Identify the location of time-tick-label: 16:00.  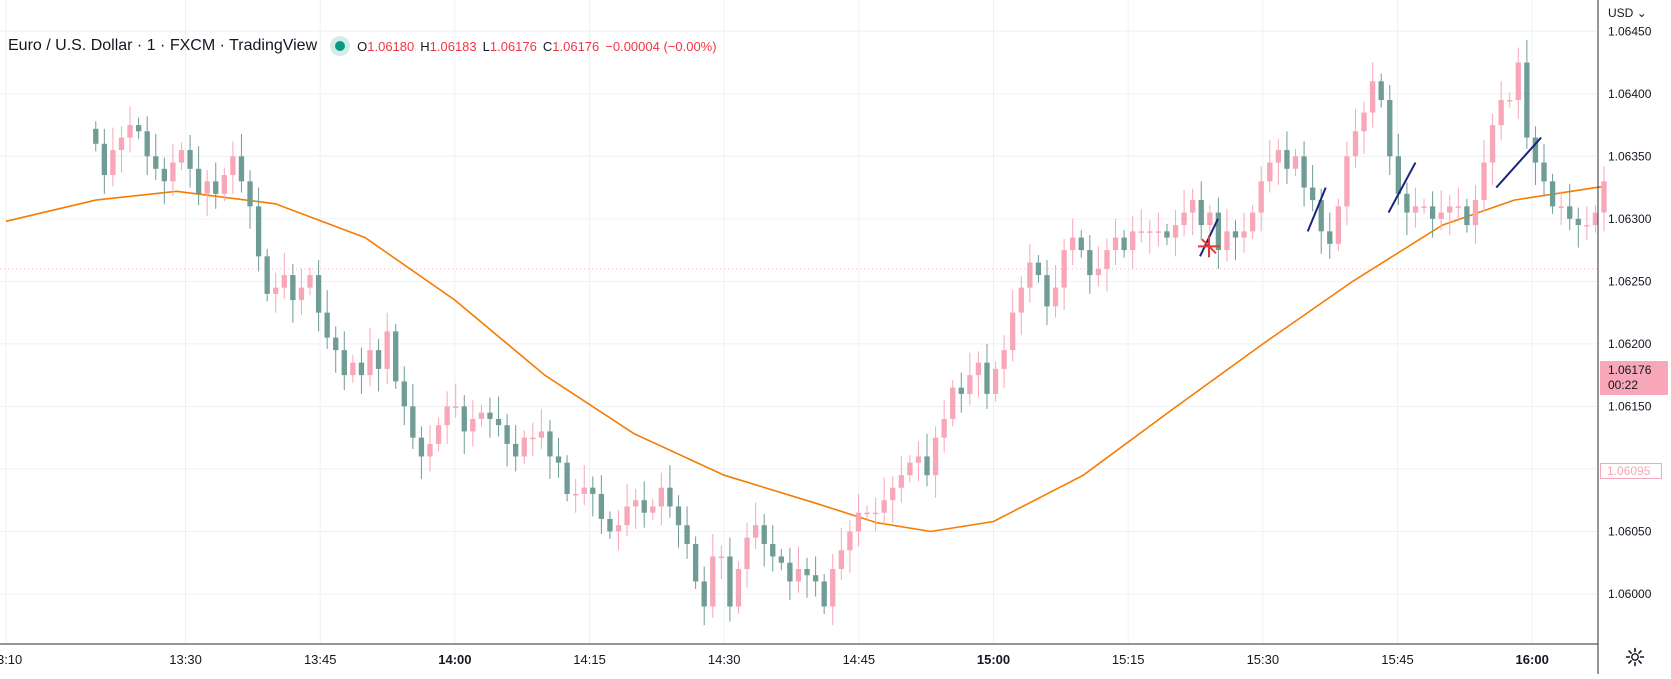
(1532, 659).